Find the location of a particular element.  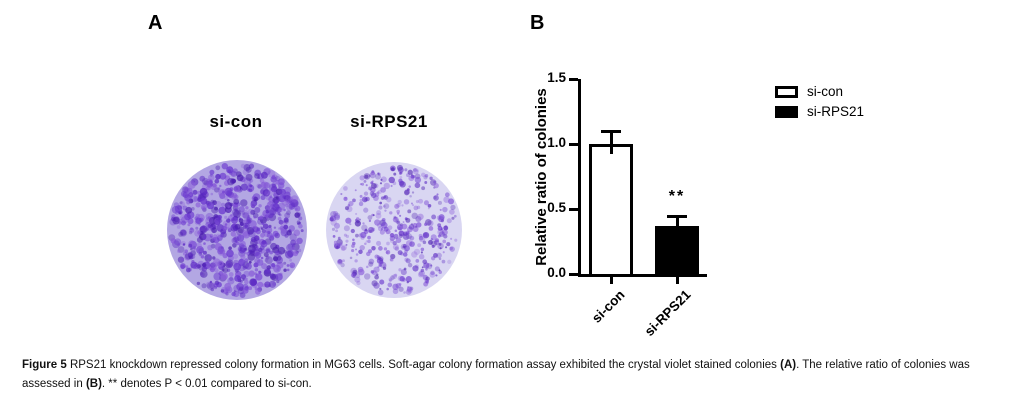

legend-label: si-RPS21 is located at coordinates (836, 111).